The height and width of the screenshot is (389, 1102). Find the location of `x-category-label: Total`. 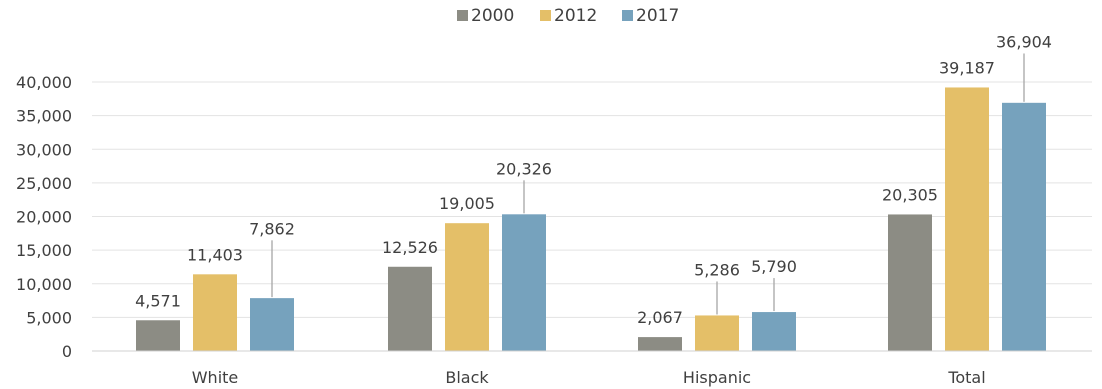

x-category-label: Total is located at coordinates (966, 377).